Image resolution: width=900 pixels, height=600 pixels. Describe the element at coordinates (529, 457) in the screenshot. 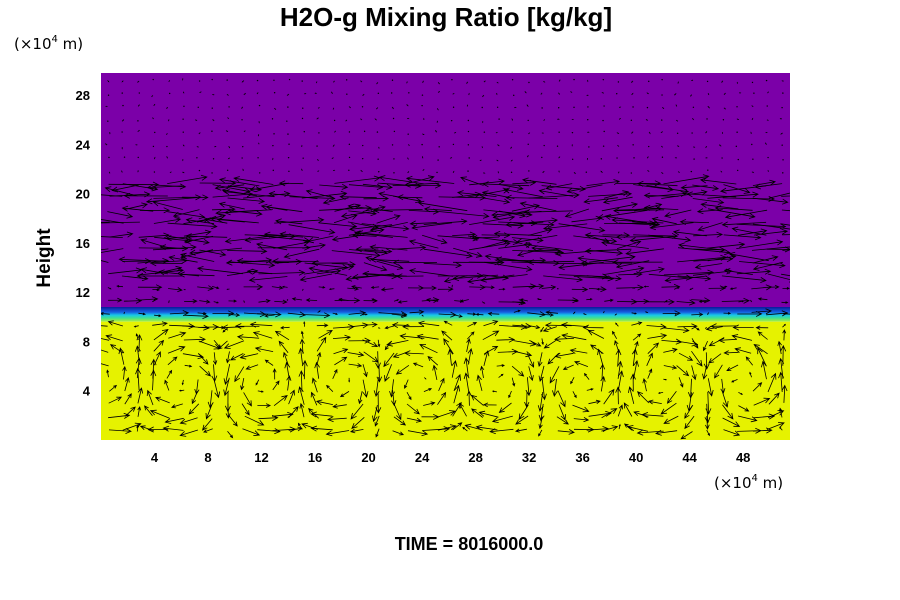

I see `x-tick-label: 32` at that location.